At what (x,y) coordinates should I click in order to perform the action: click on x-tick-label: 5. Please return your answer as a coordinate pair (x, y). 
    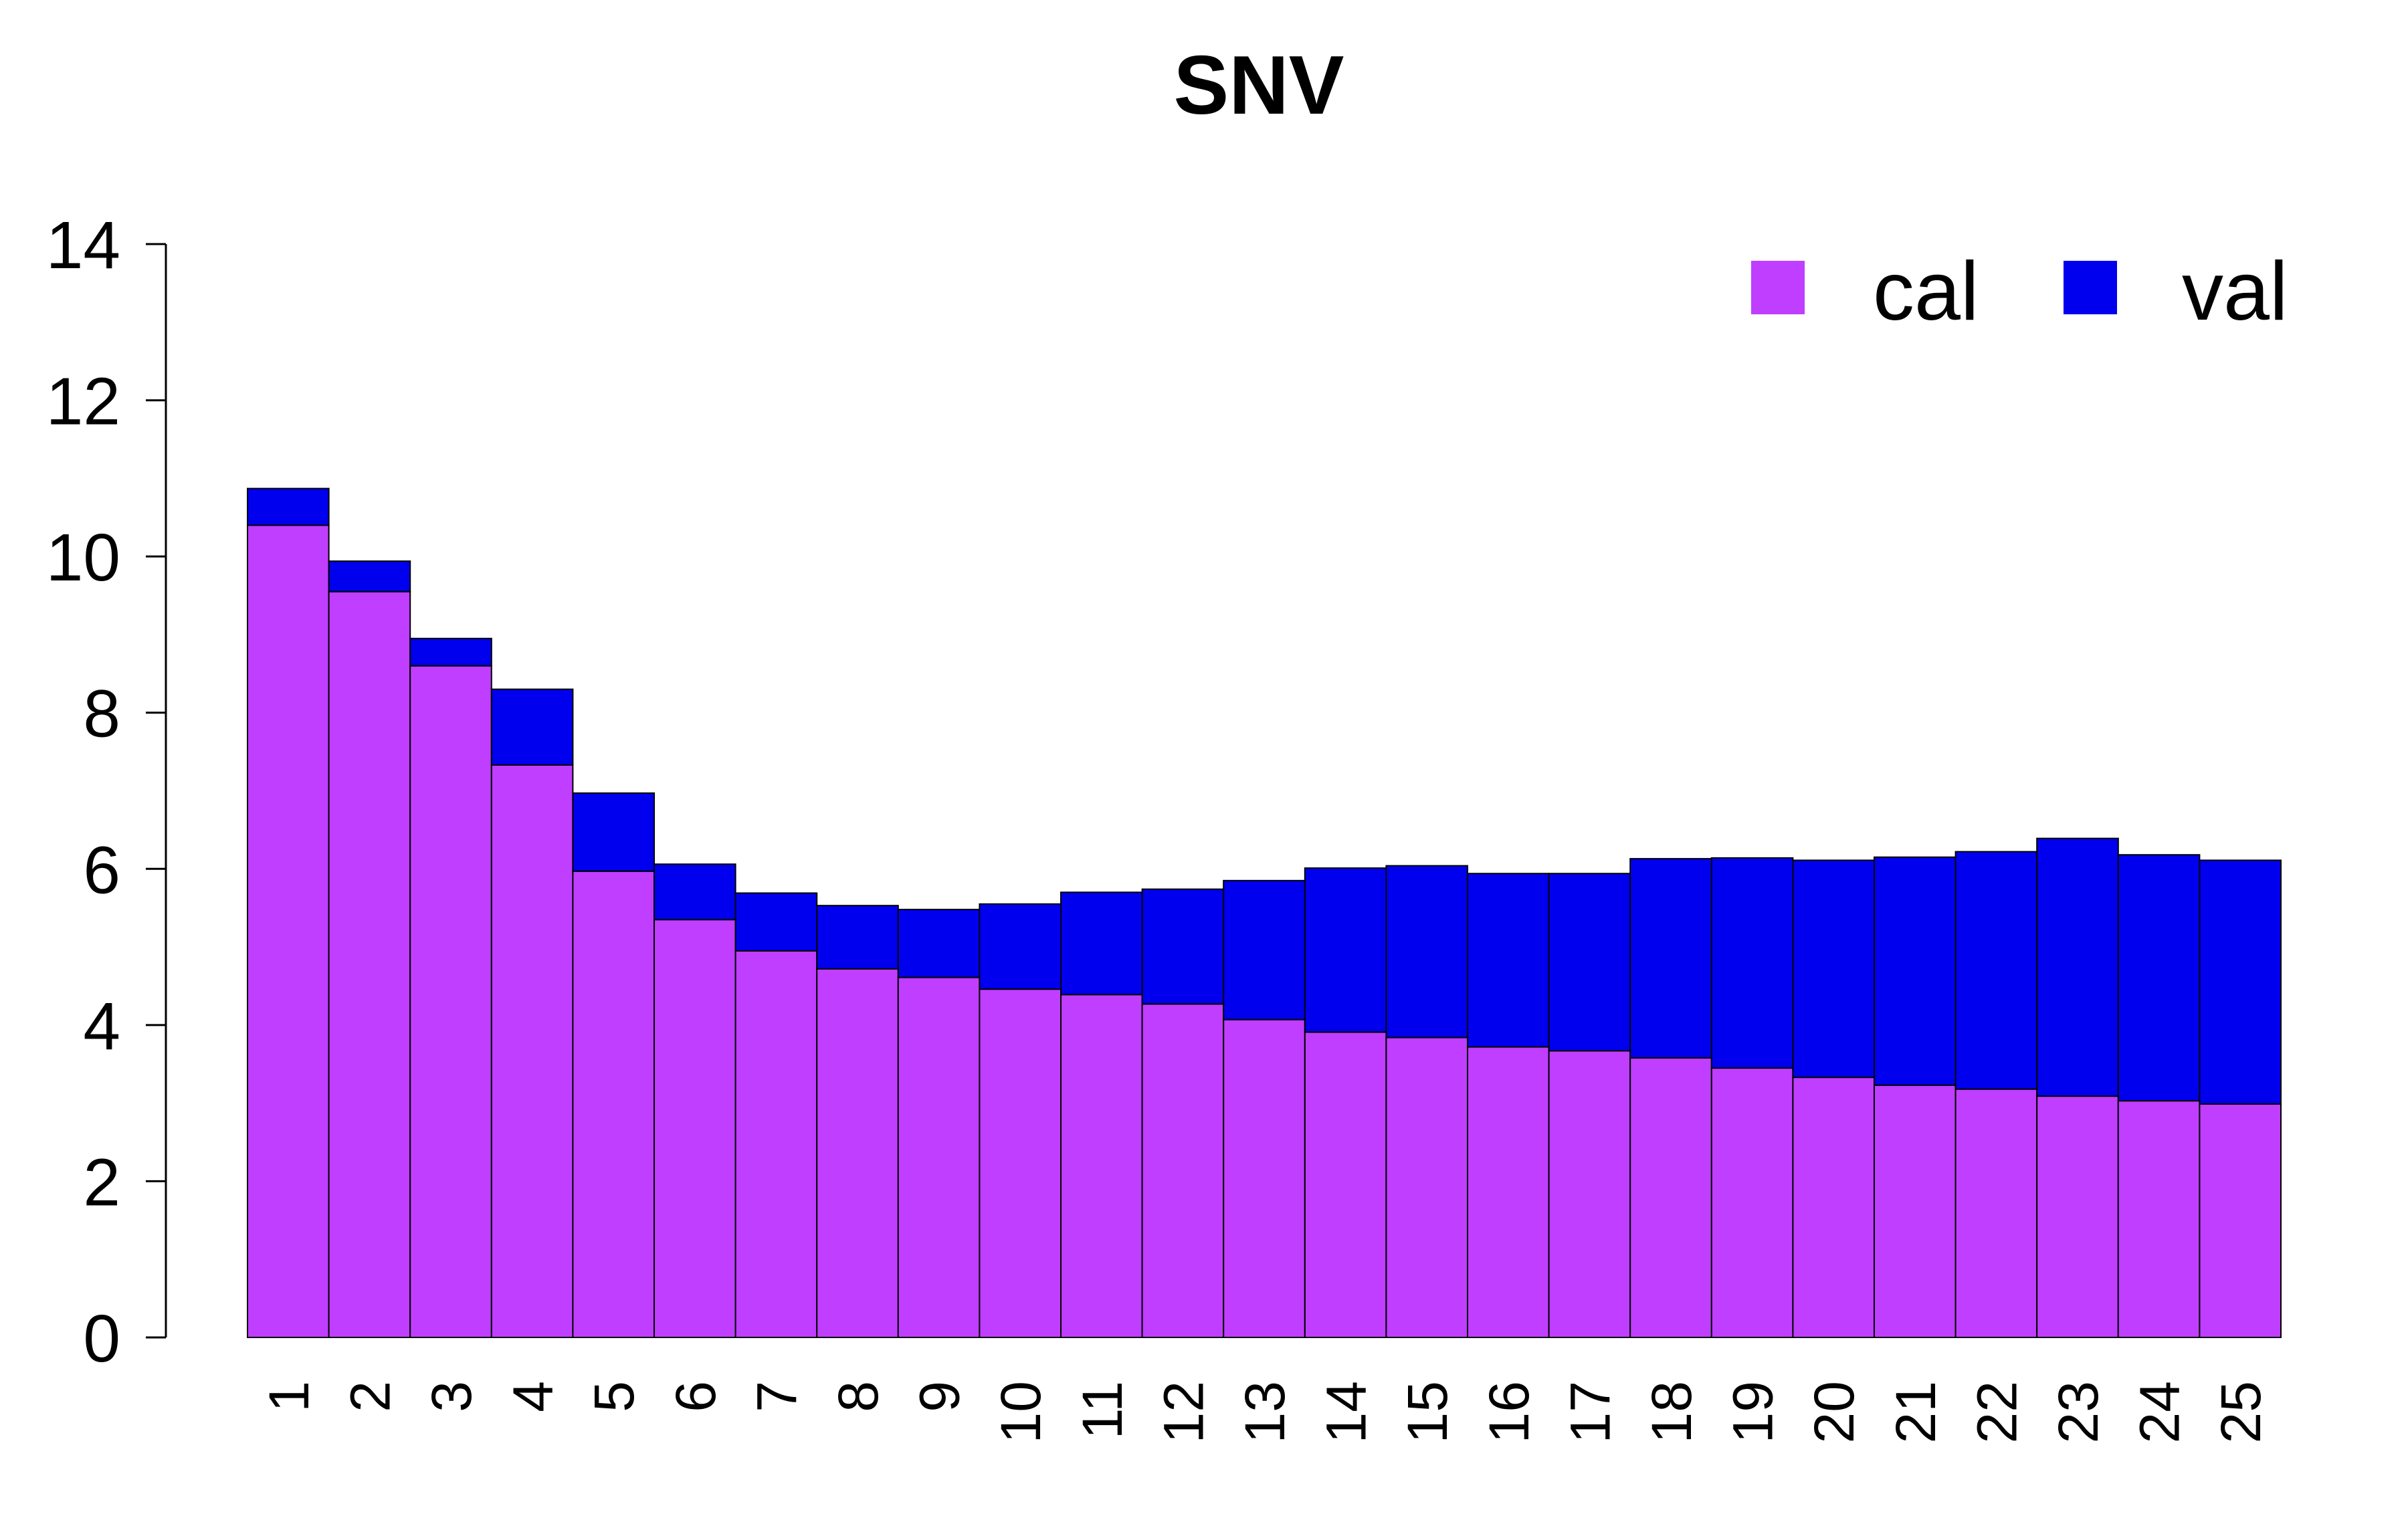
    Looking at the image, I should click on (614, 1396).